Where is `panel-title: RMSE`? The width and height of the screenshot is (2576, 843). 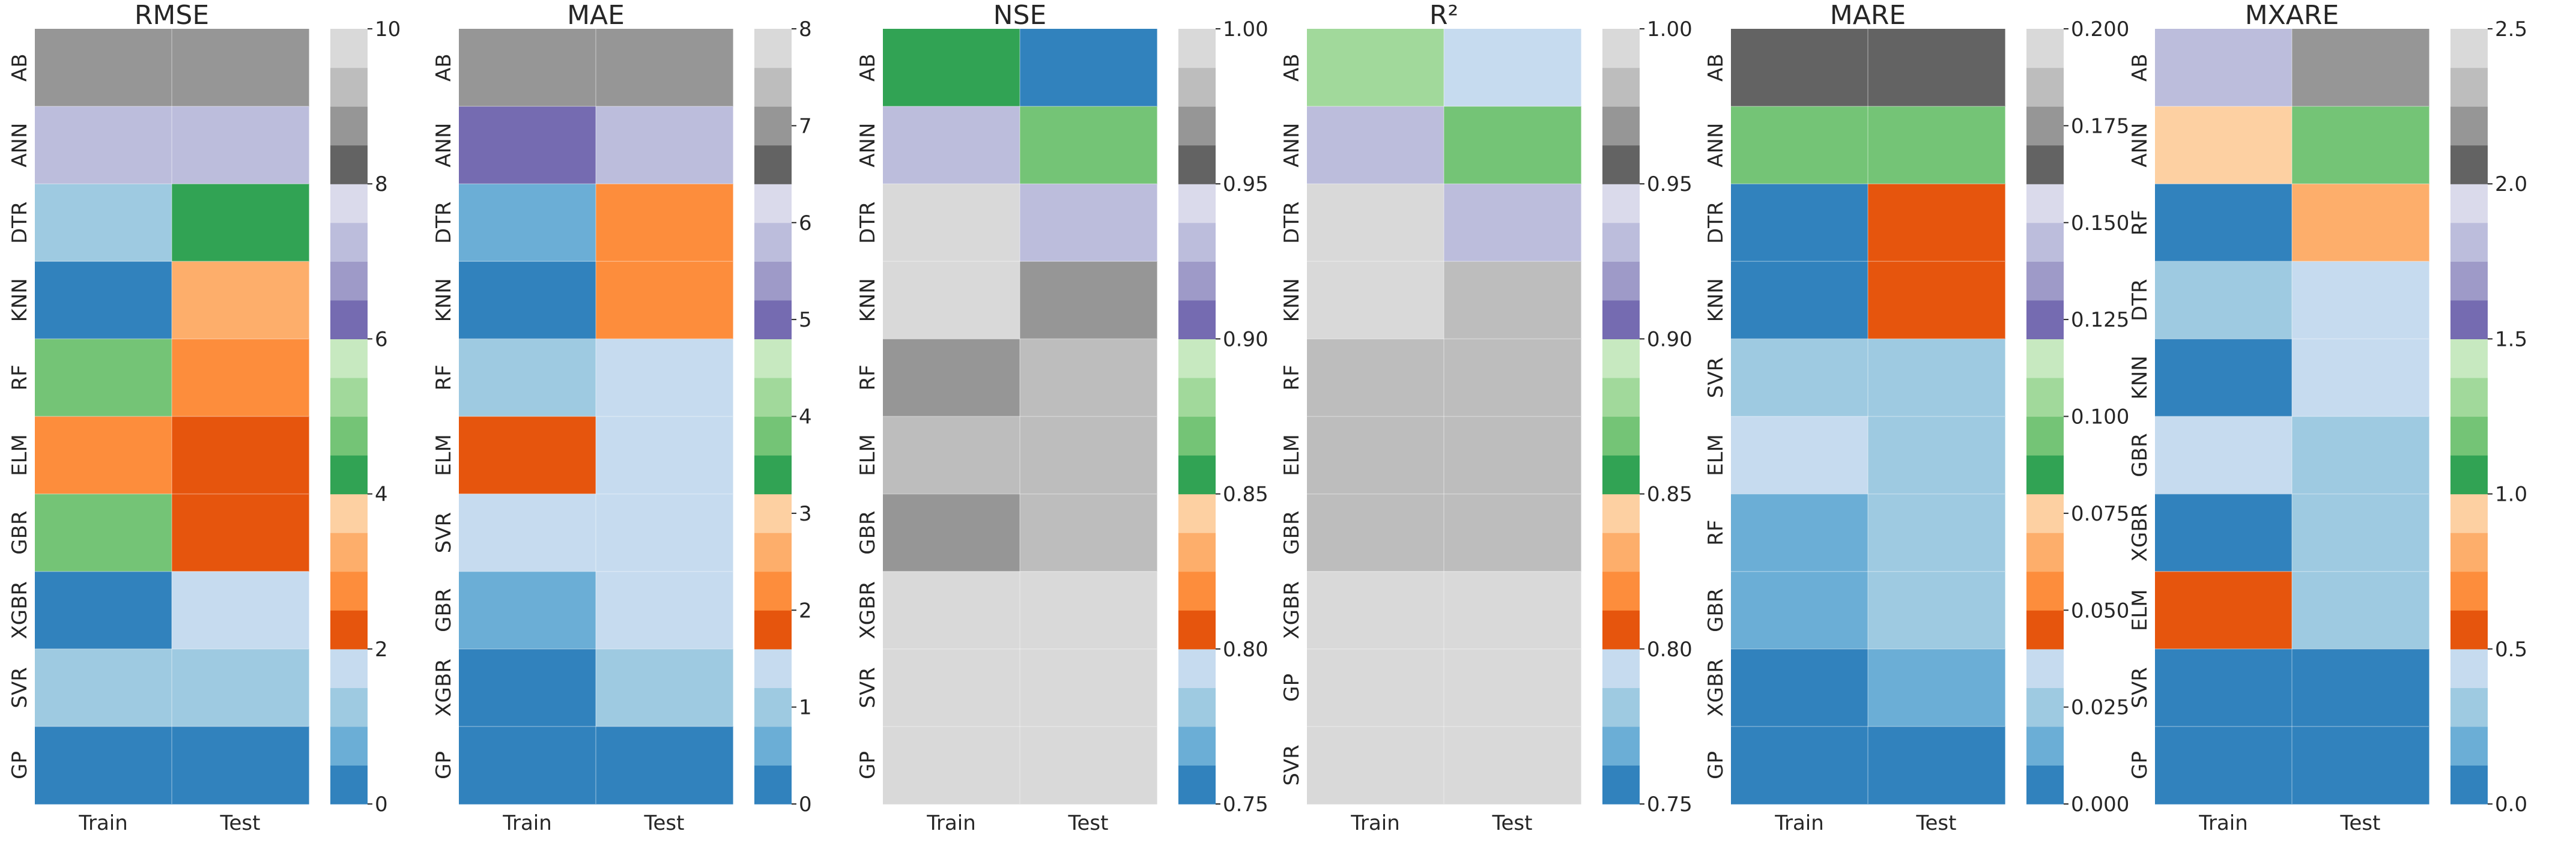 panel-title: RMSE is located at coordinates (172, 15).